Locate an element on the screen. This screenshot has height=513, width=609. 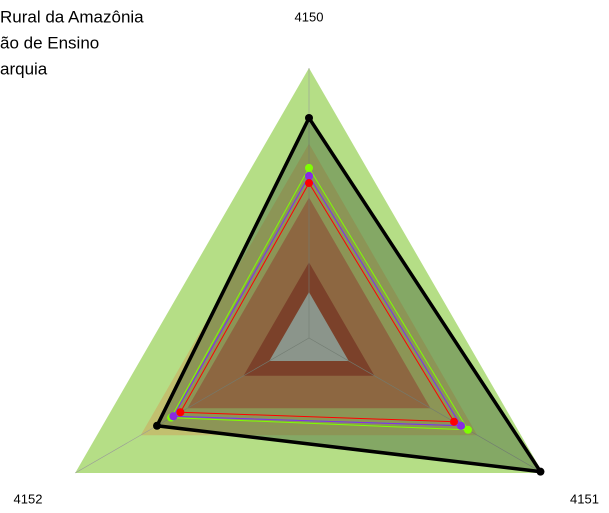
legend-text: ão de Ensino is located at coordinates (49, 42).